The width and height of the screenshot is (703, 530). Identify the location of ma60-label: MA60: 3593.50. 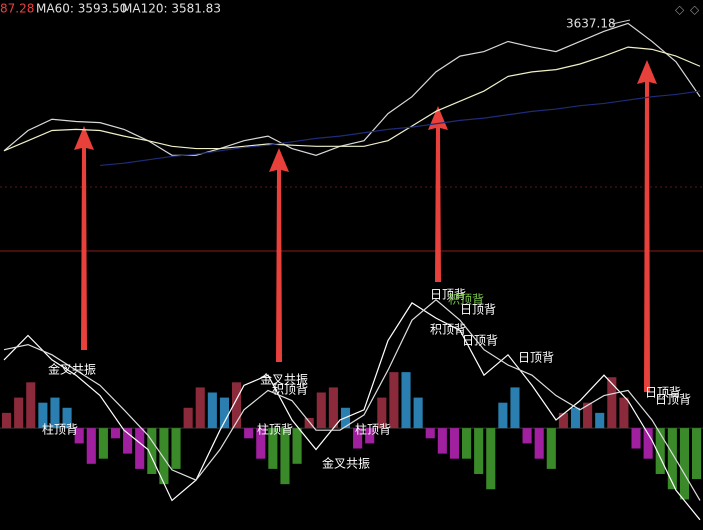
(81, 9).